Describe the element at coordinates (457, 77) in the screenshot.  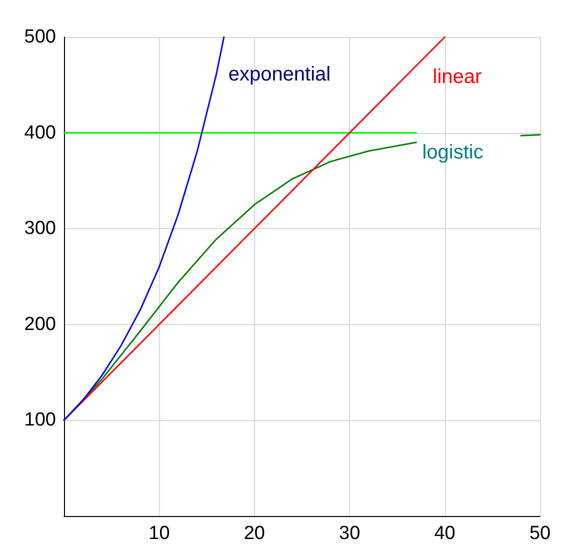
I see `series-label: linear` at that location.